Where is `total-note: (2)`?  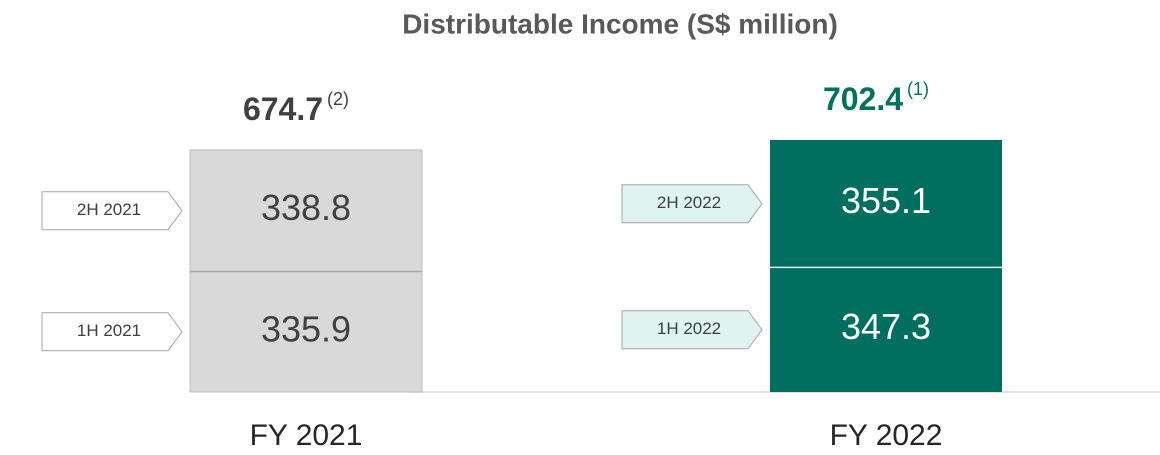 total-note: (2) is located at coordinates (338, 99).